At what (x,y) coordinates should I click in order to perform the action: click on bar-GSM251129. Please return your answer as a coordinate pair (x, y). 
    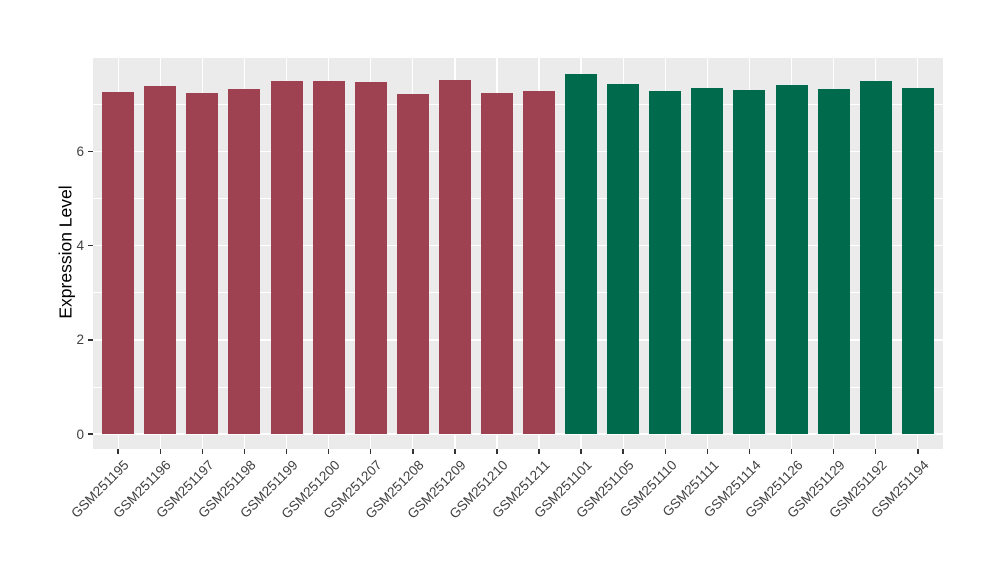
    Looking at the image, I should click on (833, 261).